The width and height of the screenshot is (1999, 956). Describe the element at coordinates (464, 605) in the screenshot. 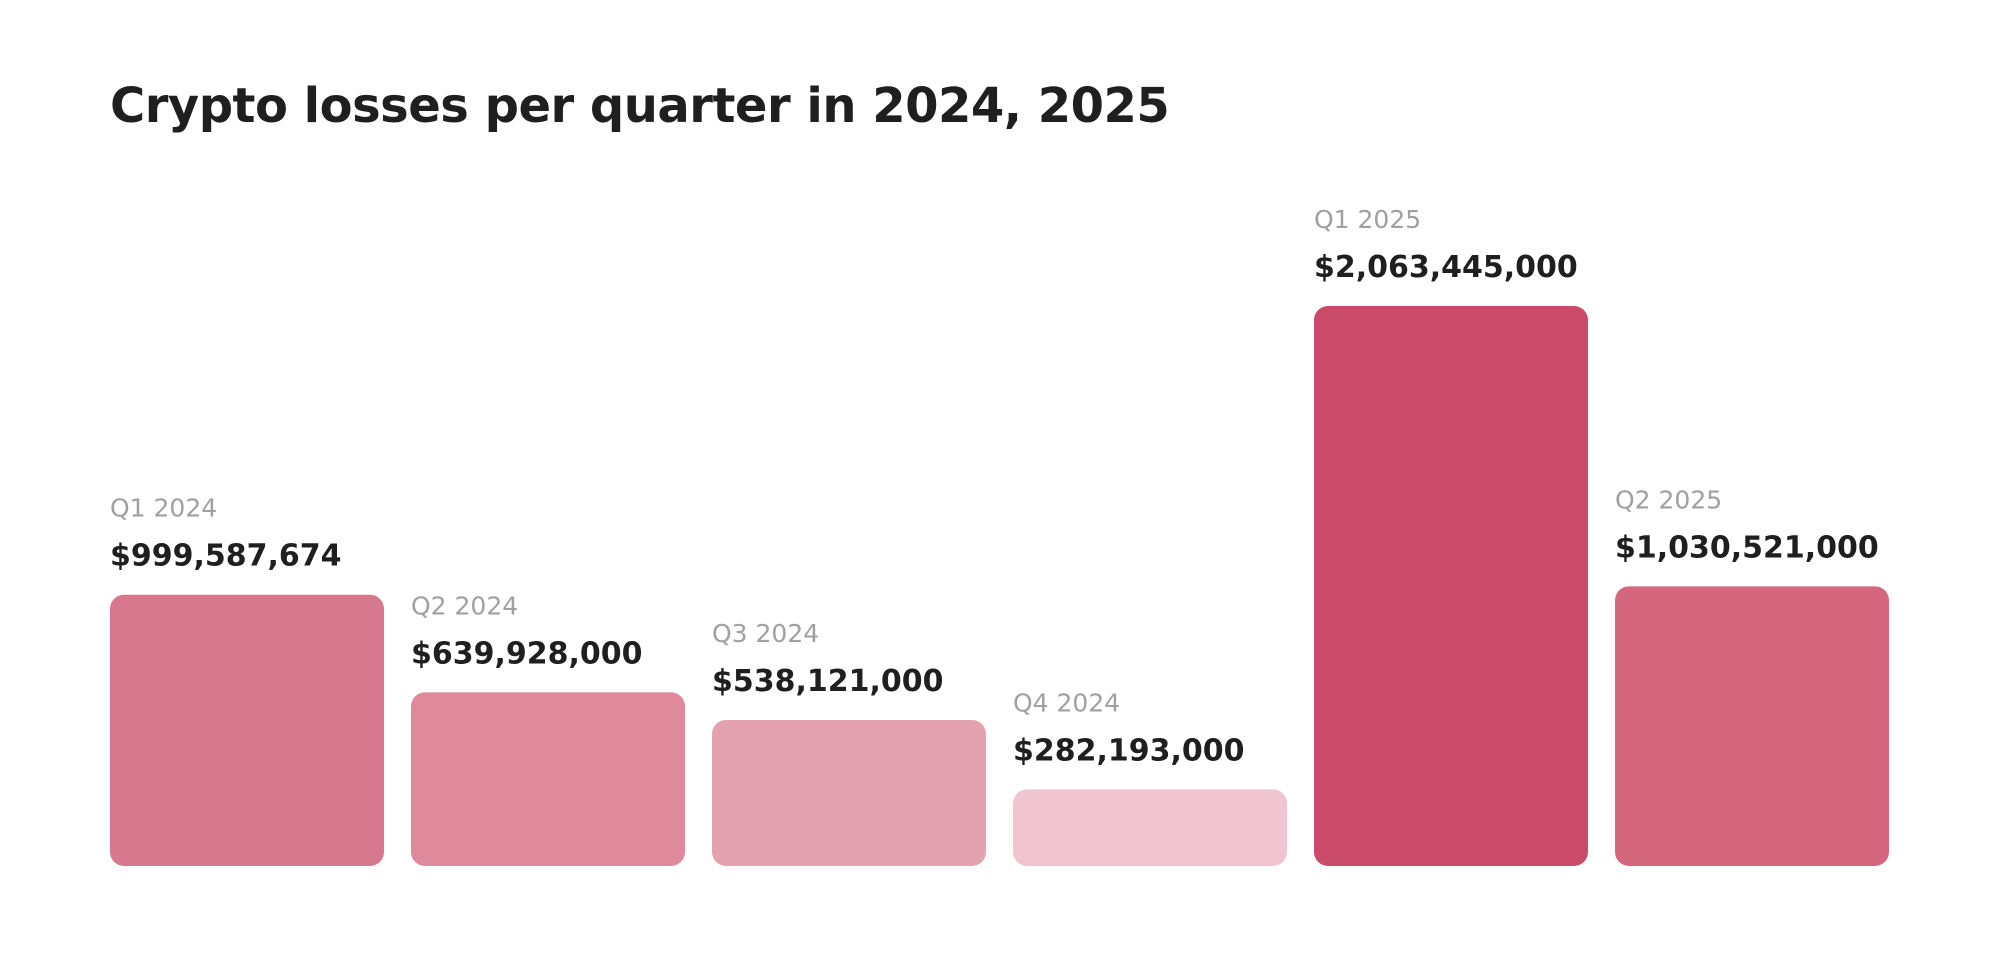

I see `category-label: Q2 2024` at that location.